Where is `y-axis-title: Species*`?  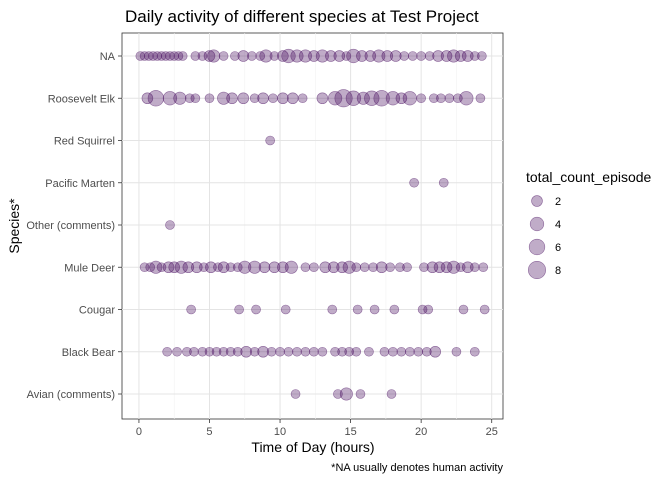 y-axis-title: Species* is located at coordinates (14, 226).